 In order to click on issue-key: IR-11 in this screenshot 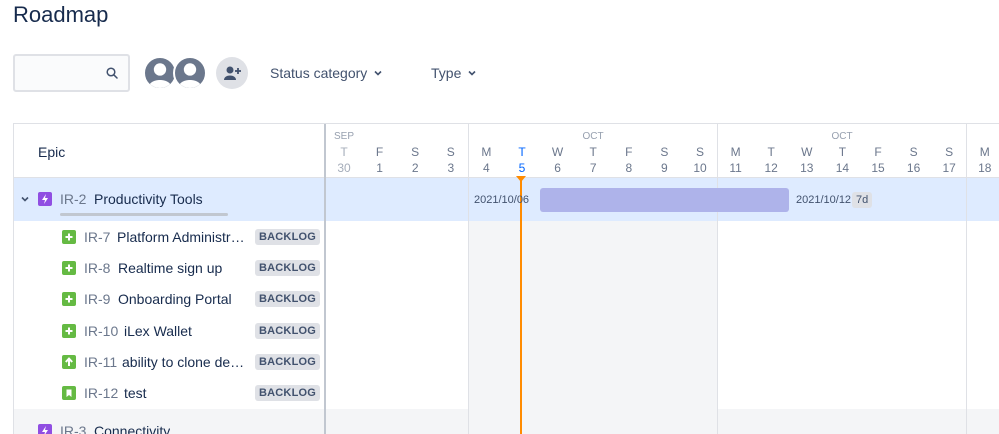, I will do `click(101, 361)`.